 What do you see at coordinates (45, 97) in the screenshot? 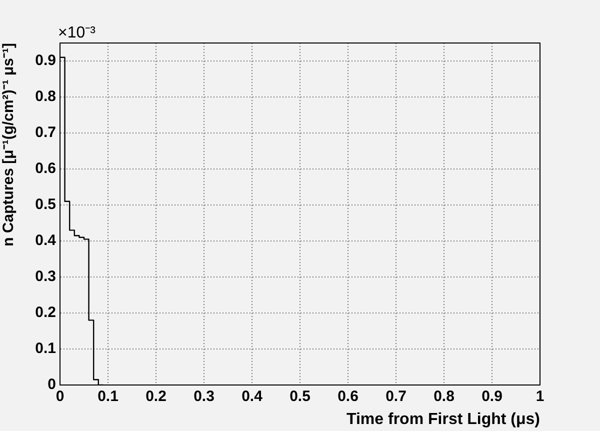
I see `y-tick-label: 0.8` at bounding box center [45, 97].